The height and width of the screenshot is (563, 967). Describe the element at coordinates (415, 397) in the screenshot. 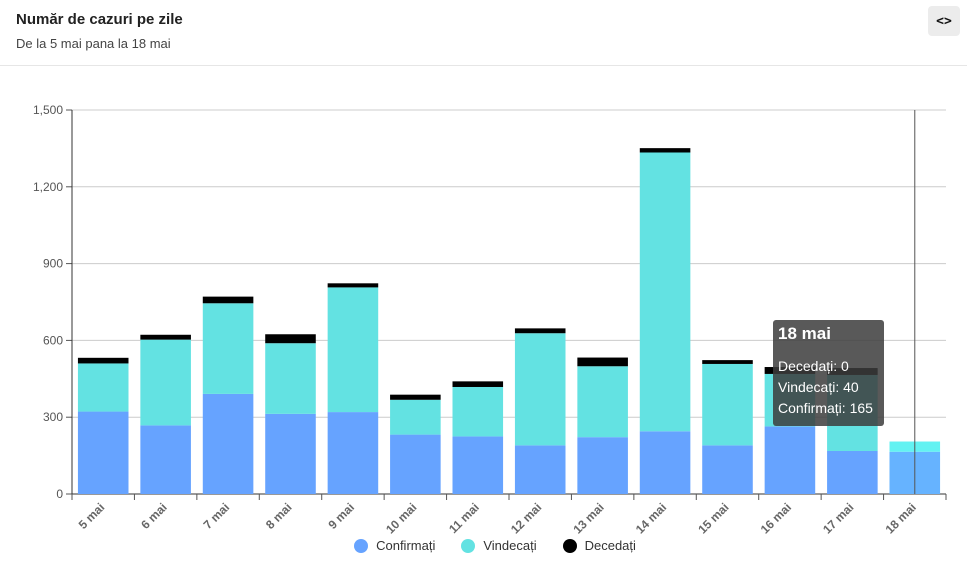

I see `bar-Decedați-10 mai` at that location.